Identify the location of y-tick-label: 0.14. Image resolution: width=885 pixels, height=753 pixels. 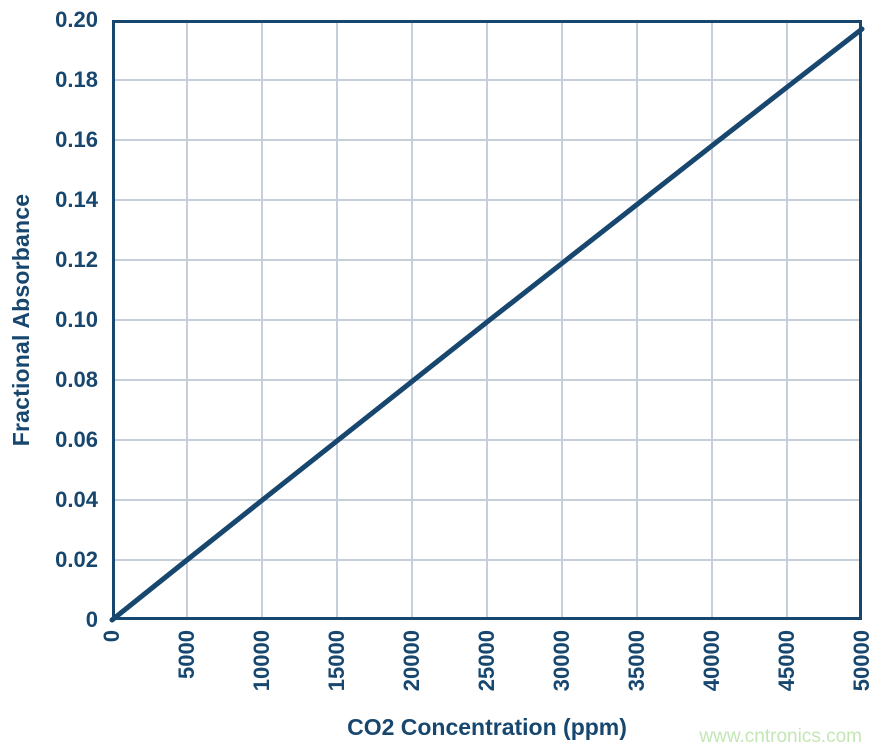
(76, 199).